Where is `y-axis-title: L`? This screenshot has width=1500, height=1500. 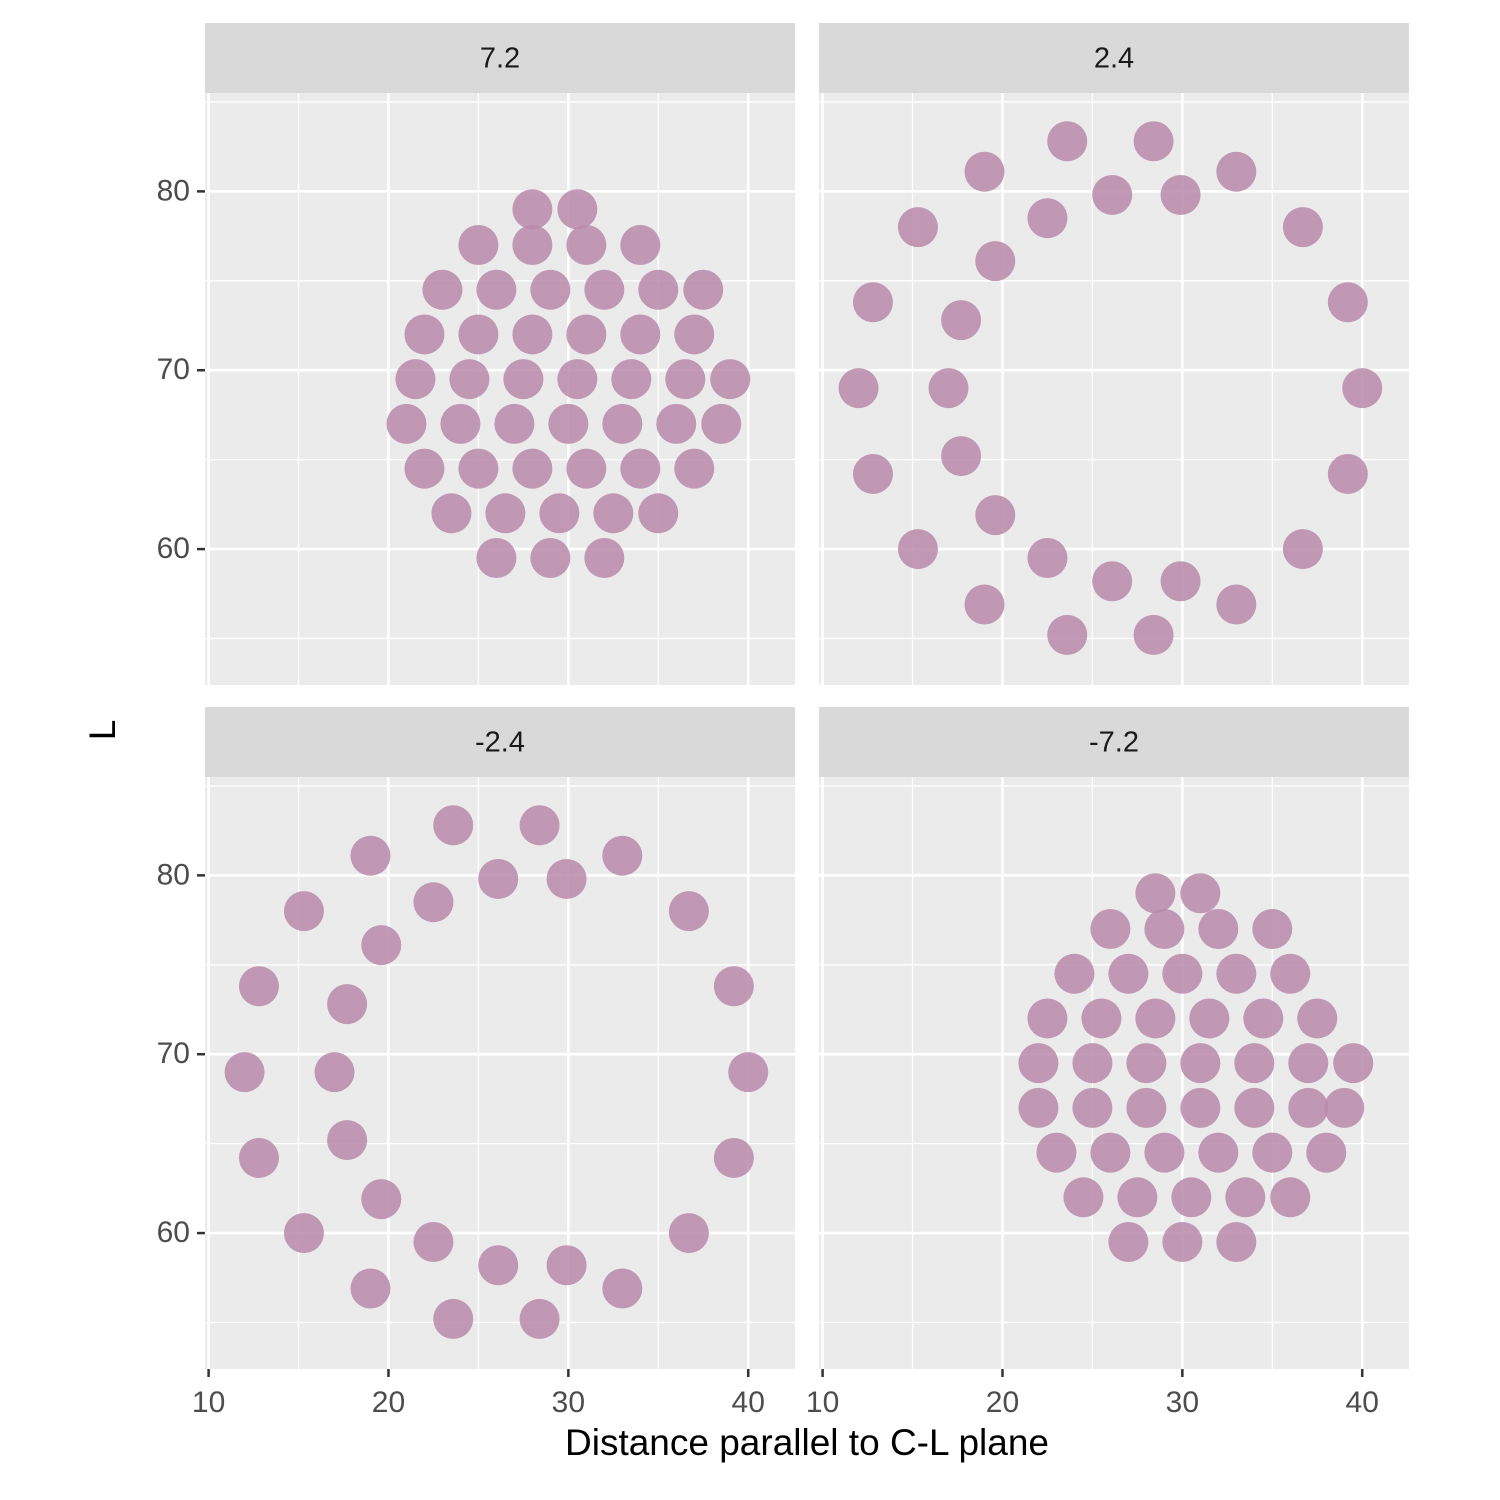
y-axis-title: L is located at coordinates (102, 730).